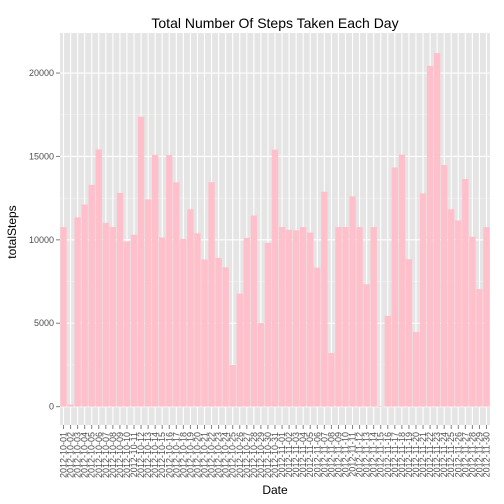 The image size is (504, 504). What do you see at coordinates (254, 455) in the screenshot?
I see `x-tick-label: 2012-10-28` at bounding box center [254, 455].